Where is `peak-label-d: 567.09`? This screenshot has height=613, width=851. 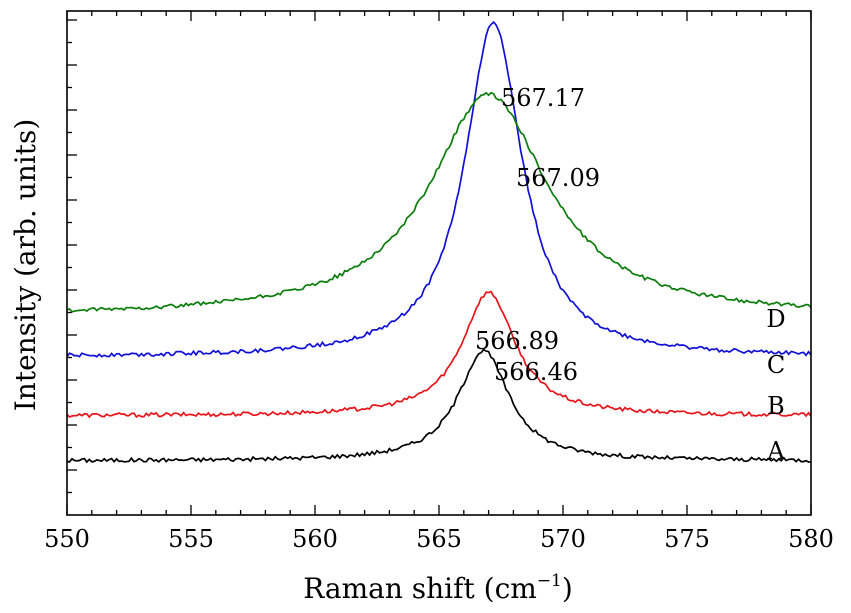 peak-label-d: 567.09 is located at coordinates (558, 178).